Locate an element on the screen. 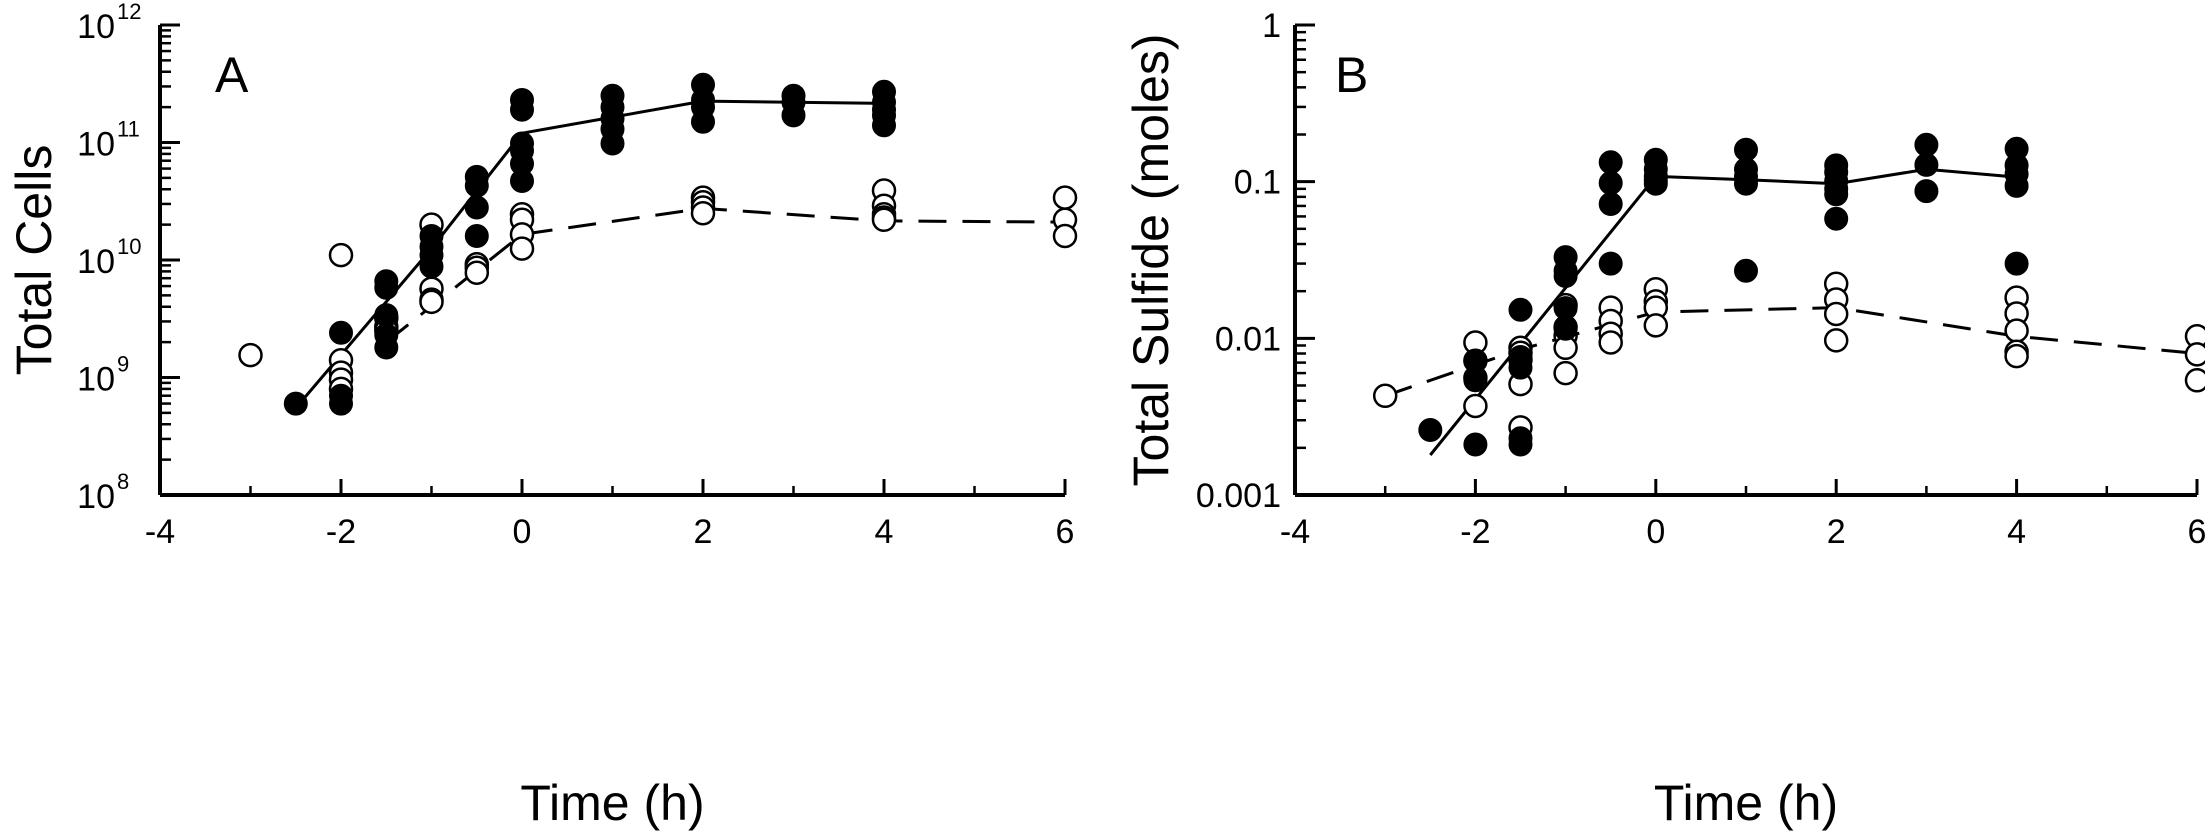 This screenshot has width=2205, height=834. y-tick-label: 0.001 is located at coordinates (1238, 496).